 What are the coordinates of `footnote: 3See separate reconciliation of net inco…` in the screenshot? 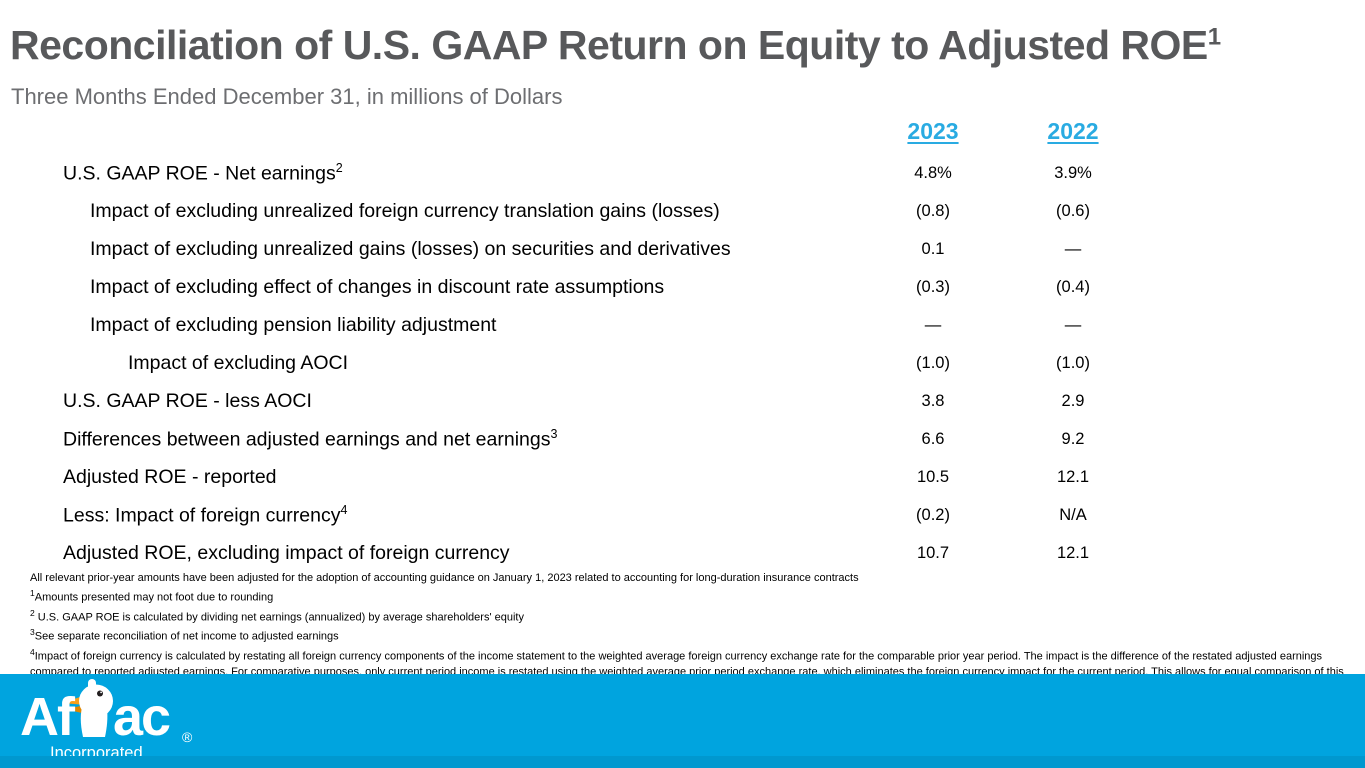 It's located at (696, 635).